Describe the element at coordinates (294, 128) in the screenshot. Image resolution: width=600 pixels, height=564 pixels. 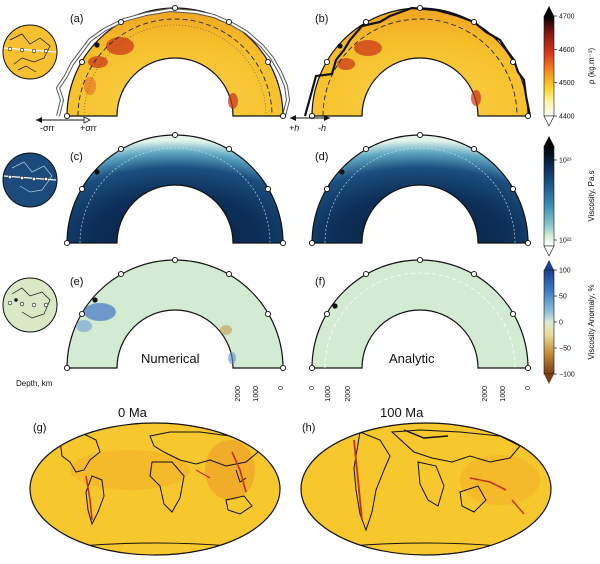
I see `plus-h-label: +h` at that location.